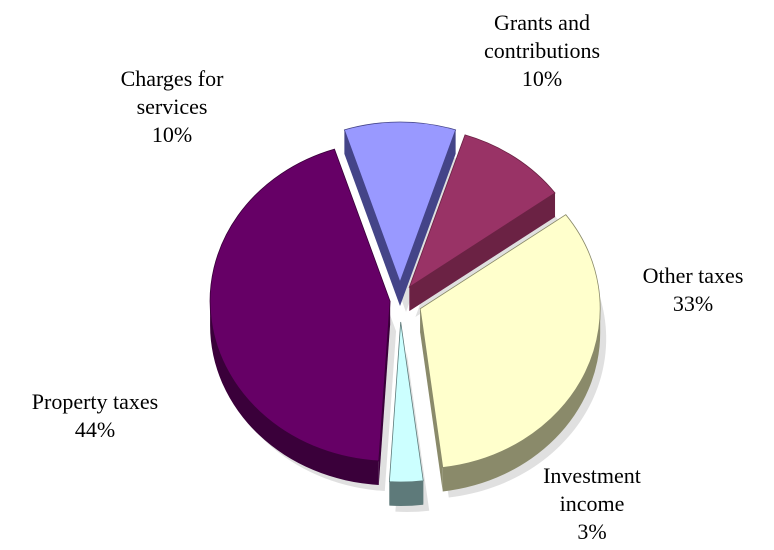  What do you see at coordinates (172, 134) in the screenshot?
I see `slice-charges-for-services-percent: 10%` at bounding box center [172, 134].